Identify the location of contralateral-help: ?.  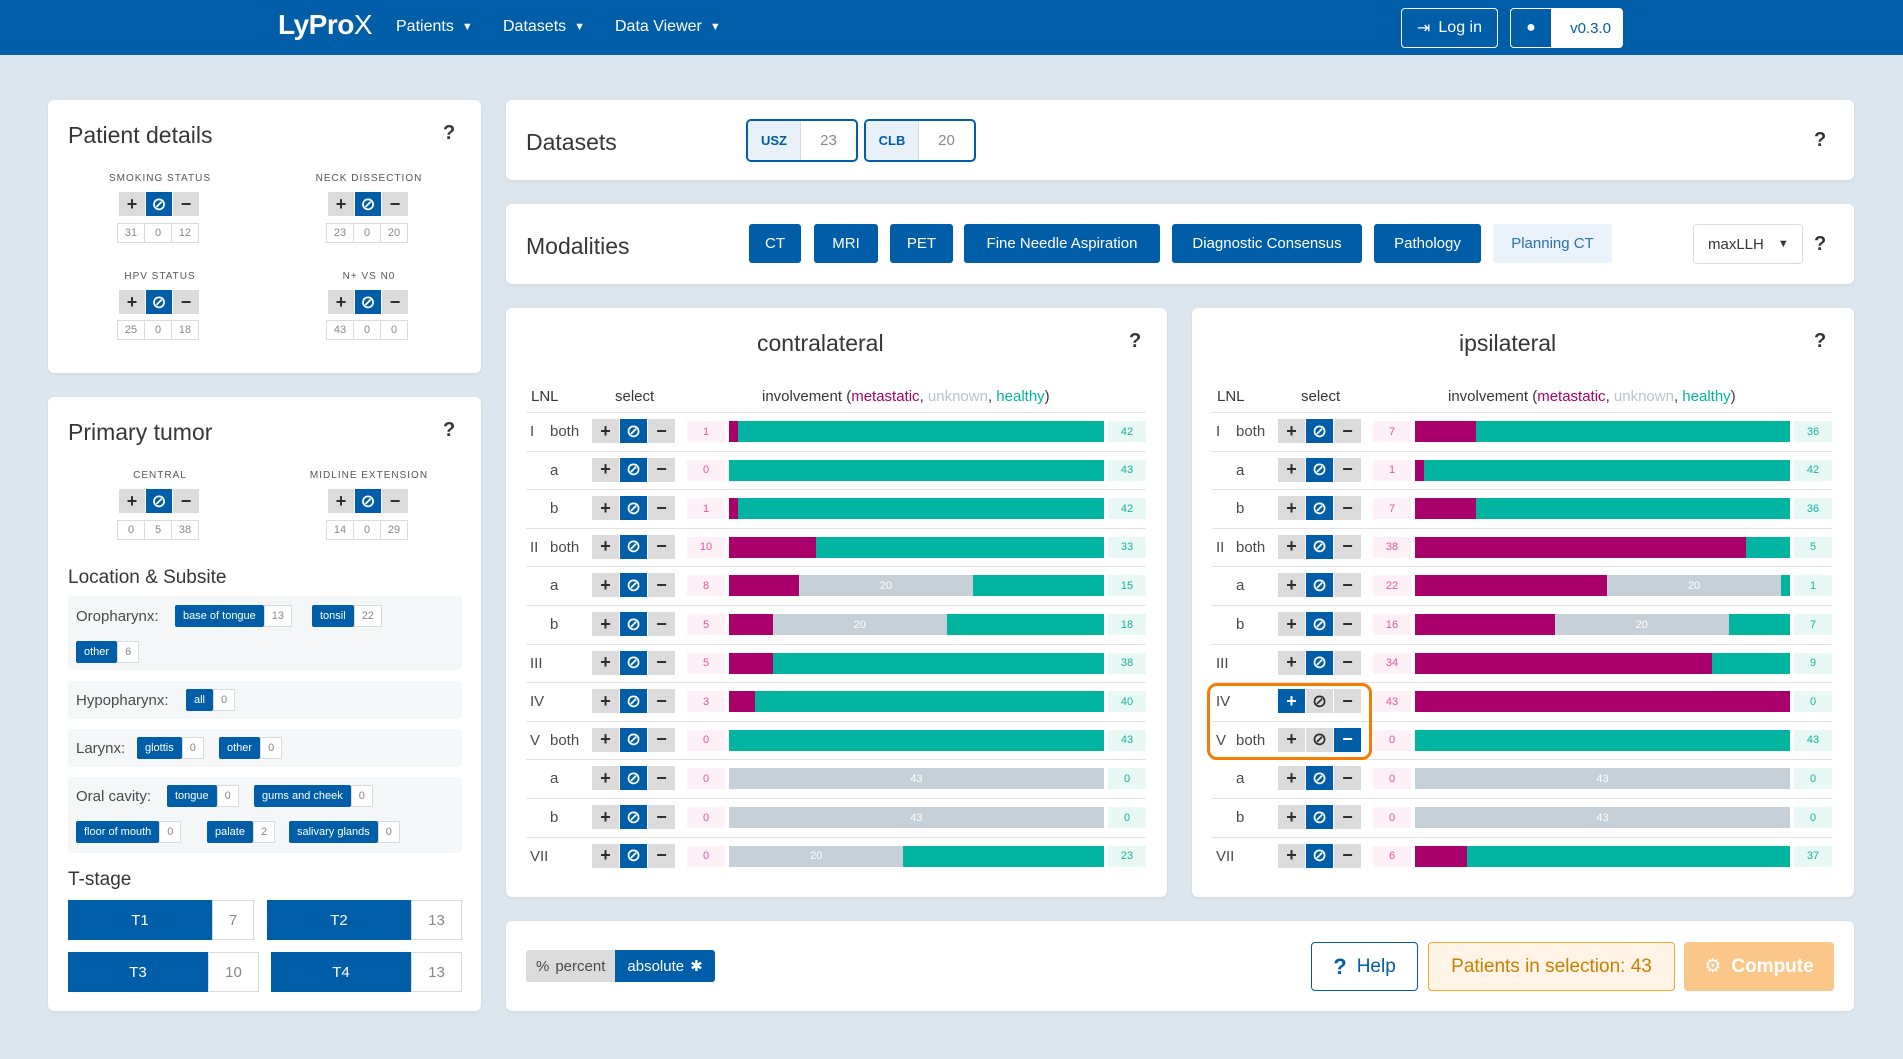
(1135, 341).